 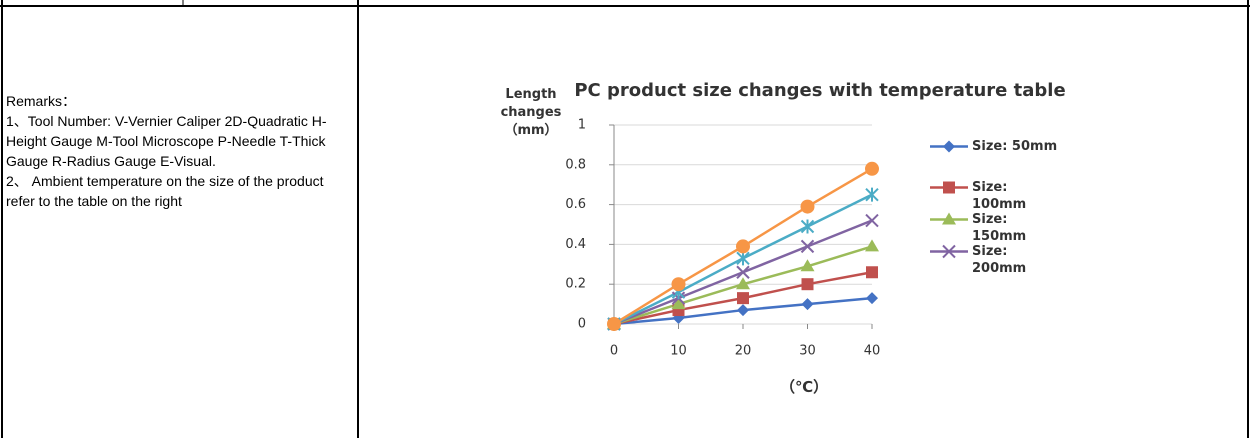 I want to click on legend-label: Size: 100mm, so click(x=999, y=196).